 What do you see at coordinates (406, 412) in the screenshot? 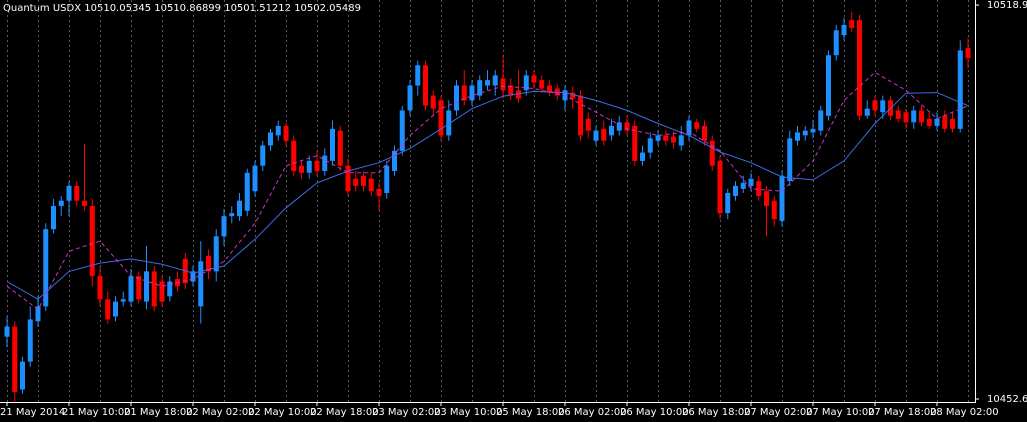
I see `x-tick-label: 23 May 02:00` at bounding box center [406, 412].